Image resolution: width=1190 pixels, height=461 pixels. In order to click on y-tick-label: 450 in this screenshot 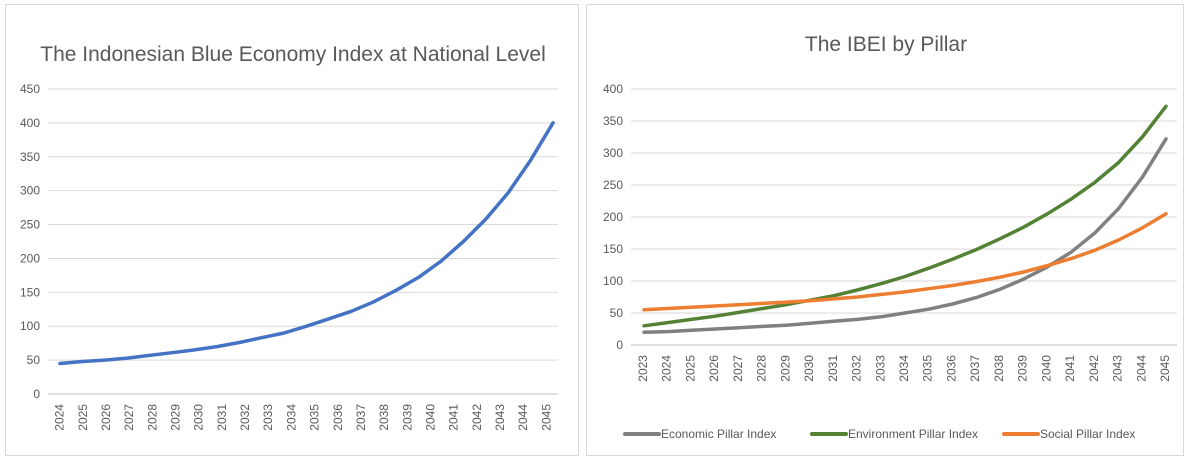, I will do `click(30, 89)`.